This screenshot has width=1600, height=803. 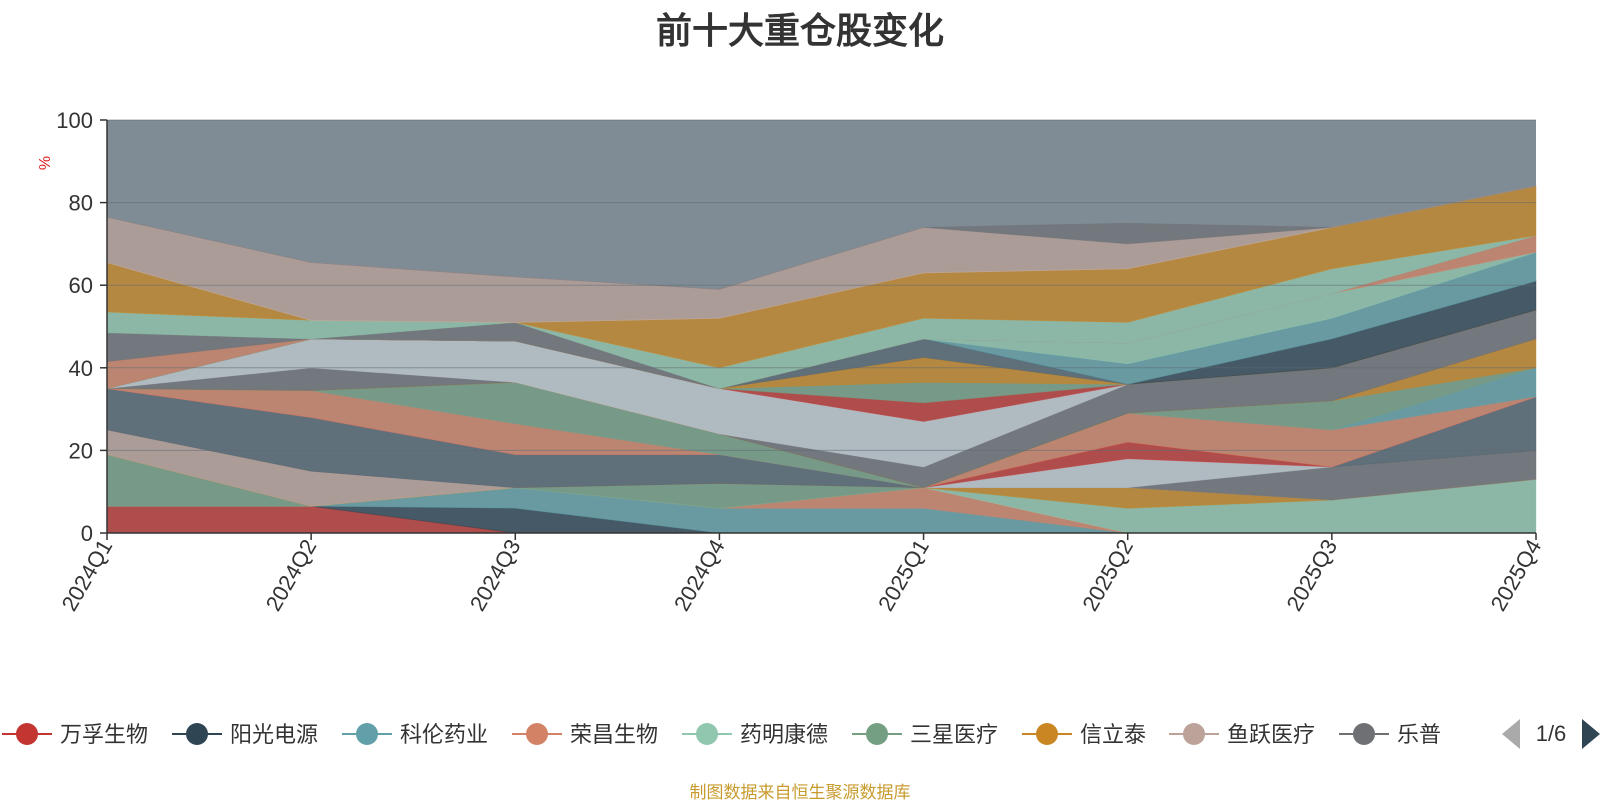 I want to click on legend-item: 三星医疗, so click(x=925, y=734).